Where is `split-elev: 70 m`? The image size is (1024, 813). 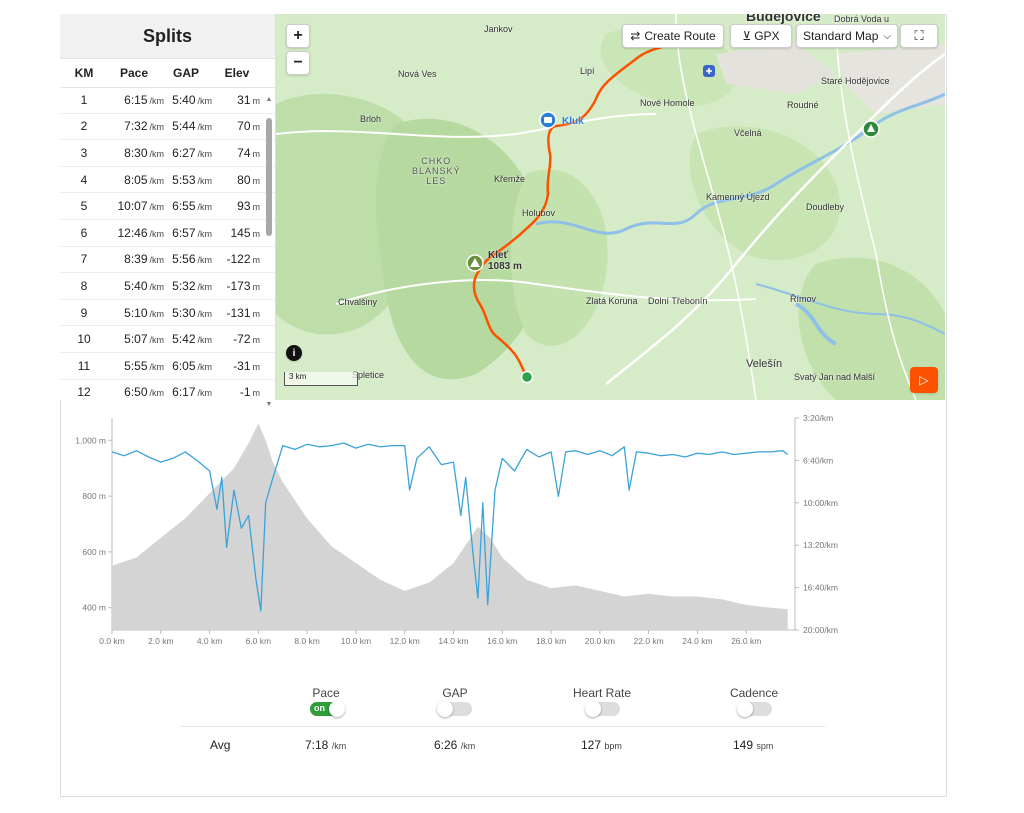
split-elev: 70 m is located at coordinates (236, 126).